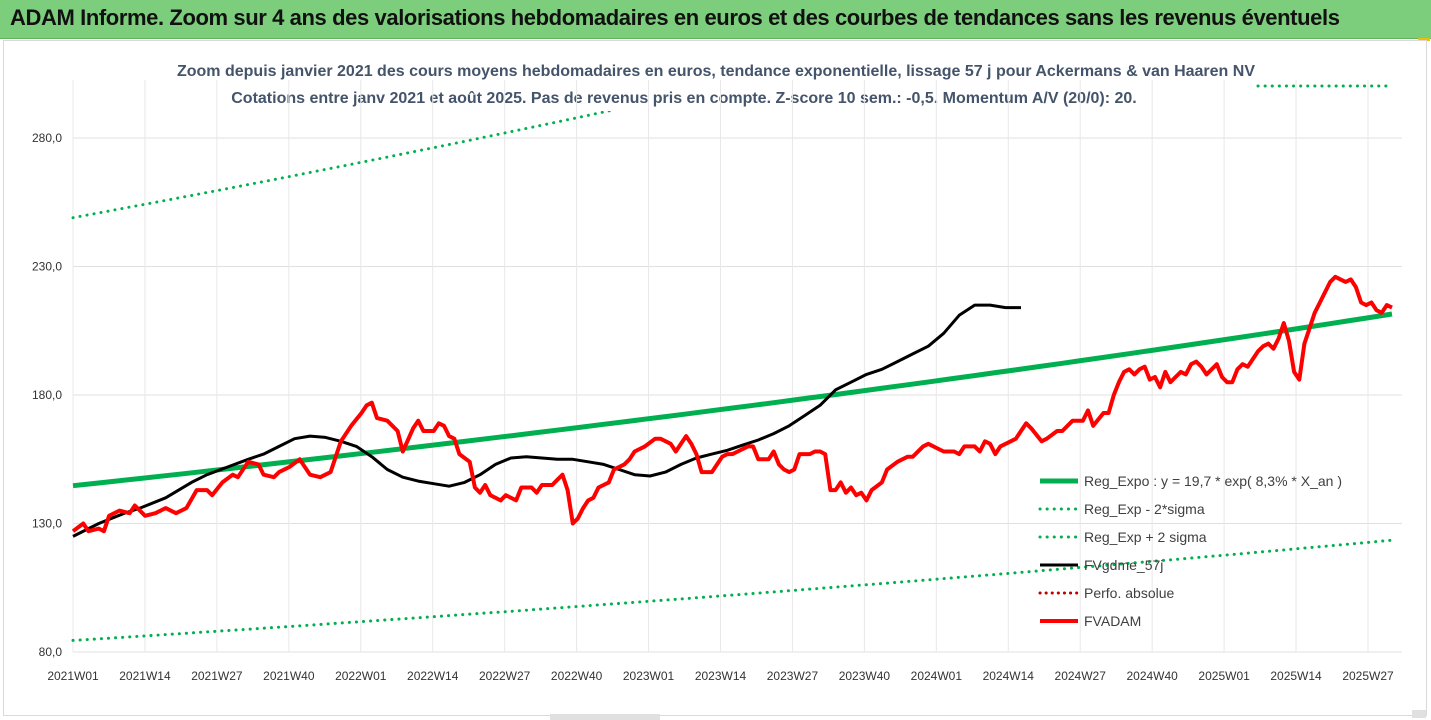 The width and height of the screenshot is (1431, 720). Describe the element at coordinates (1152, 676) in the screenshot. I see `x-tick-label: 2024W40` at that location.